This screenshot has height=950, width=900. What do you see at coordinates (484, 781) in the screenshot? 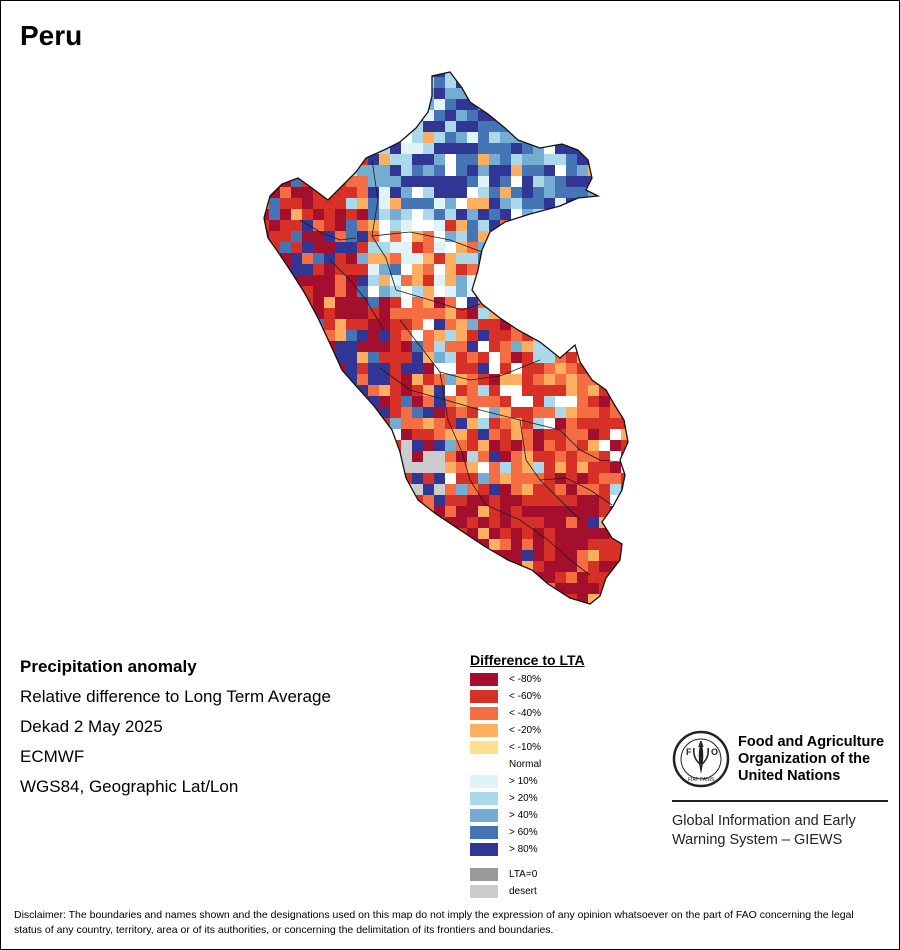
I see `legend-swatch` at bounding box center [484, 781].